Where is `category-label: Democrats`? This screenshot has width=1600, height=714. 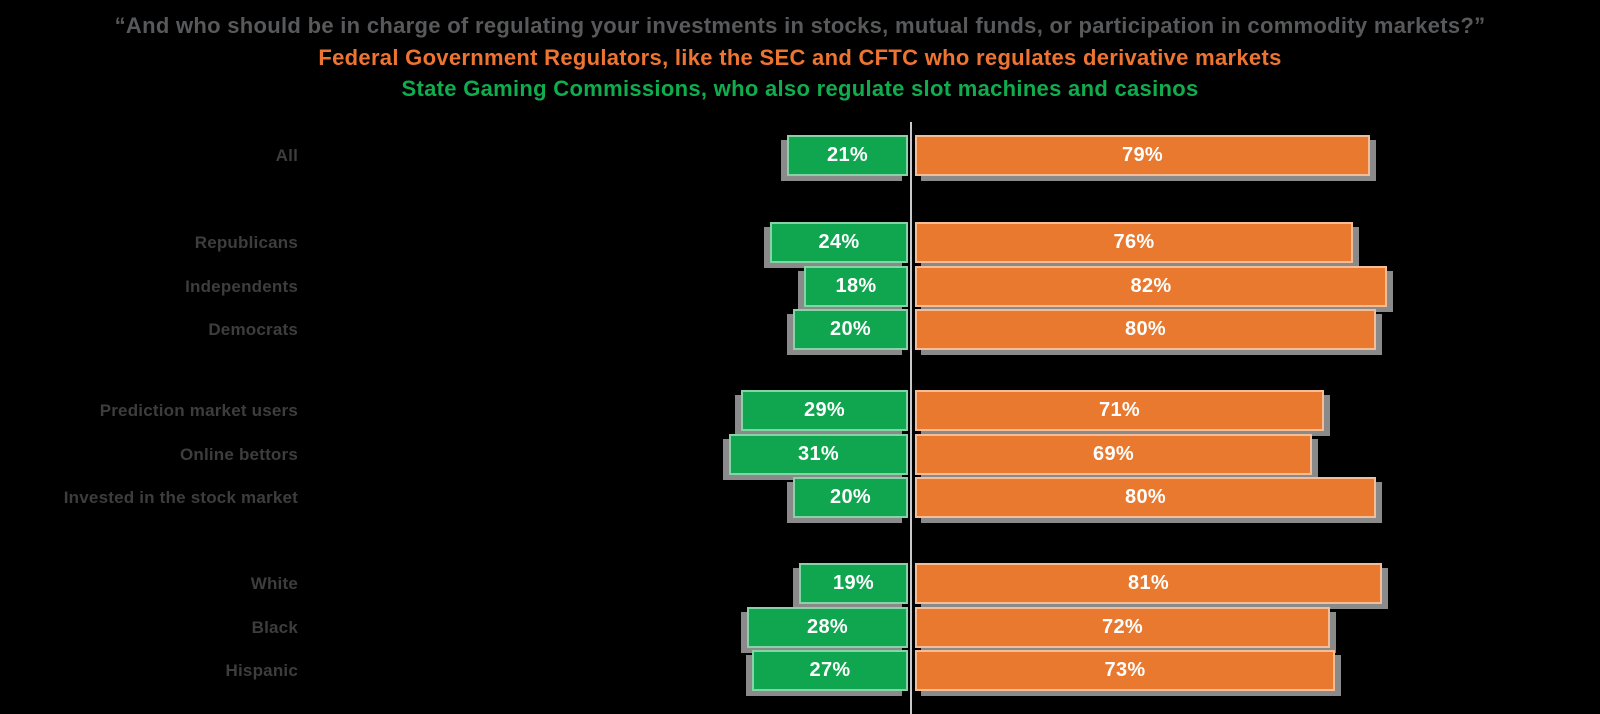 category-label: Democrats is located at coordinates (253, 329).